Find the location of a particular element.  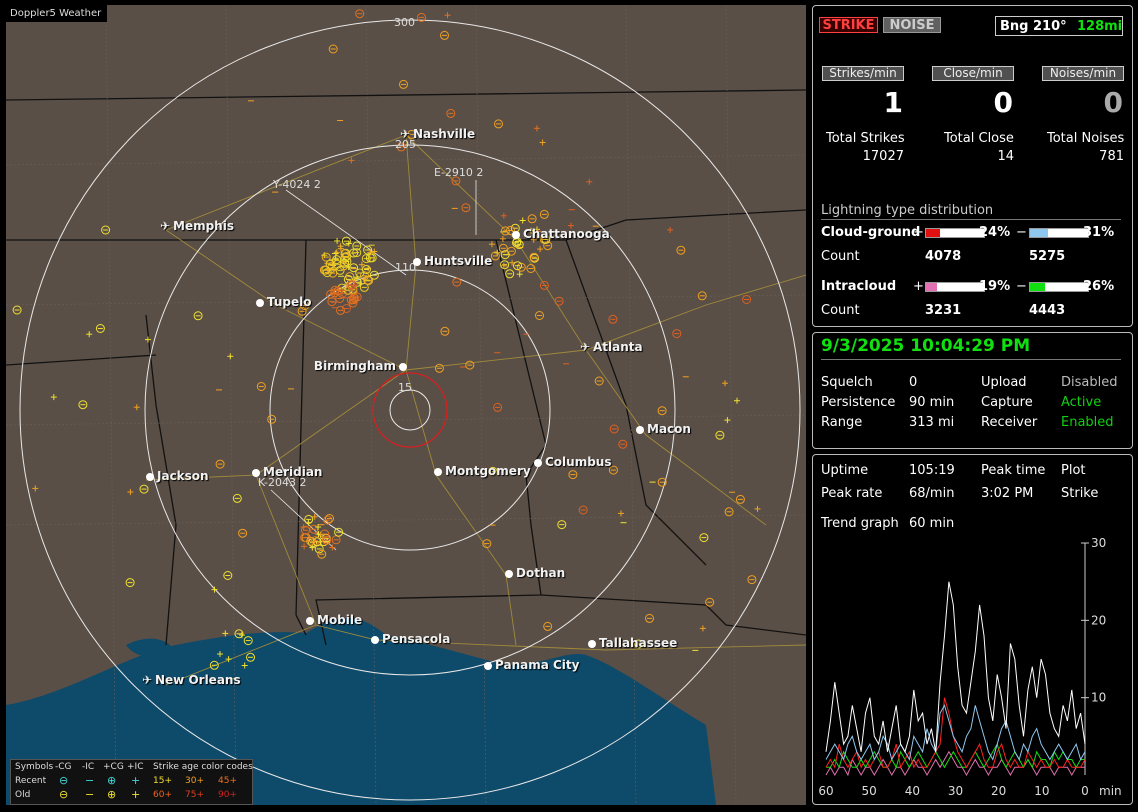

city-label: Macon is located at coordinates (669, 429).